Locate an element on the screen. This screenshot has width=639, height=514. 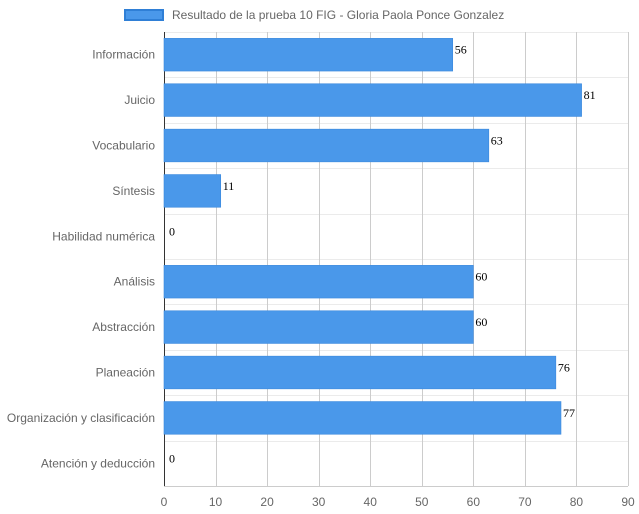
legend-swatch is located at coordinates (144, 15).